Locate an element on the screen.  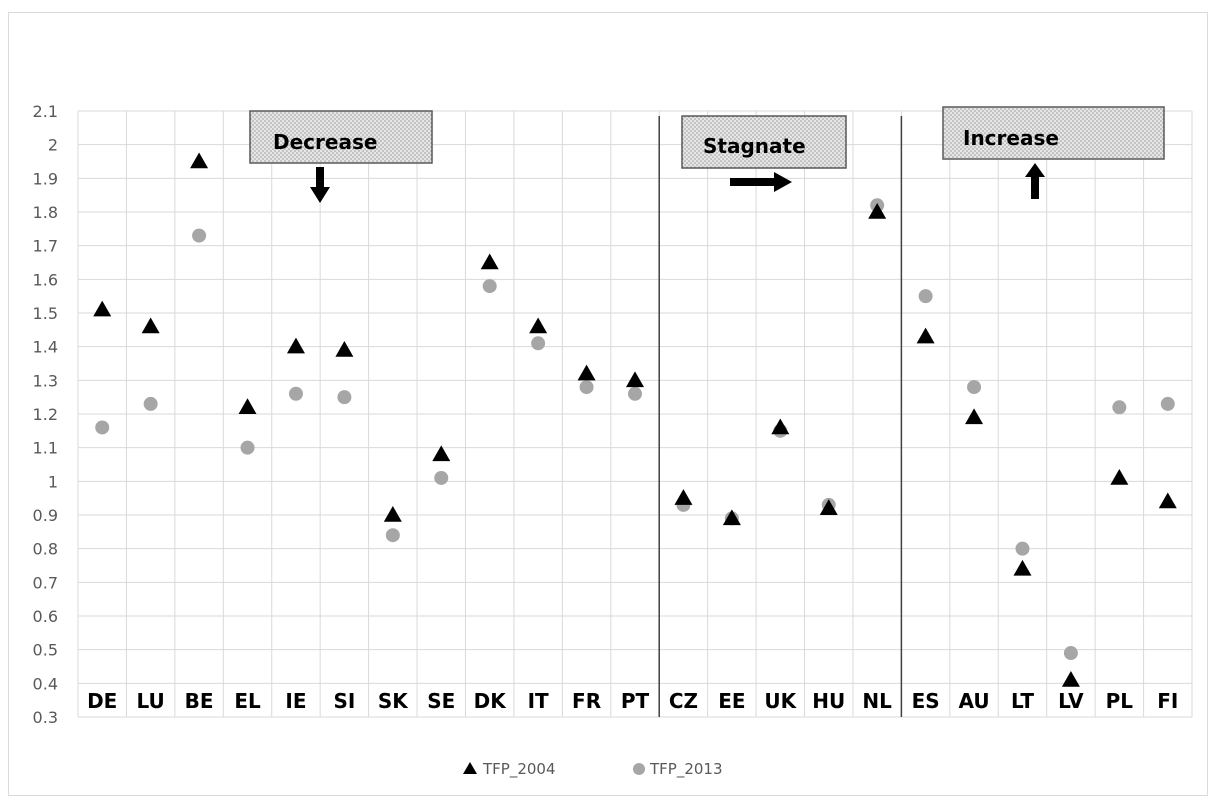
x-tick-label: DK is located at coordinates (491, 701).